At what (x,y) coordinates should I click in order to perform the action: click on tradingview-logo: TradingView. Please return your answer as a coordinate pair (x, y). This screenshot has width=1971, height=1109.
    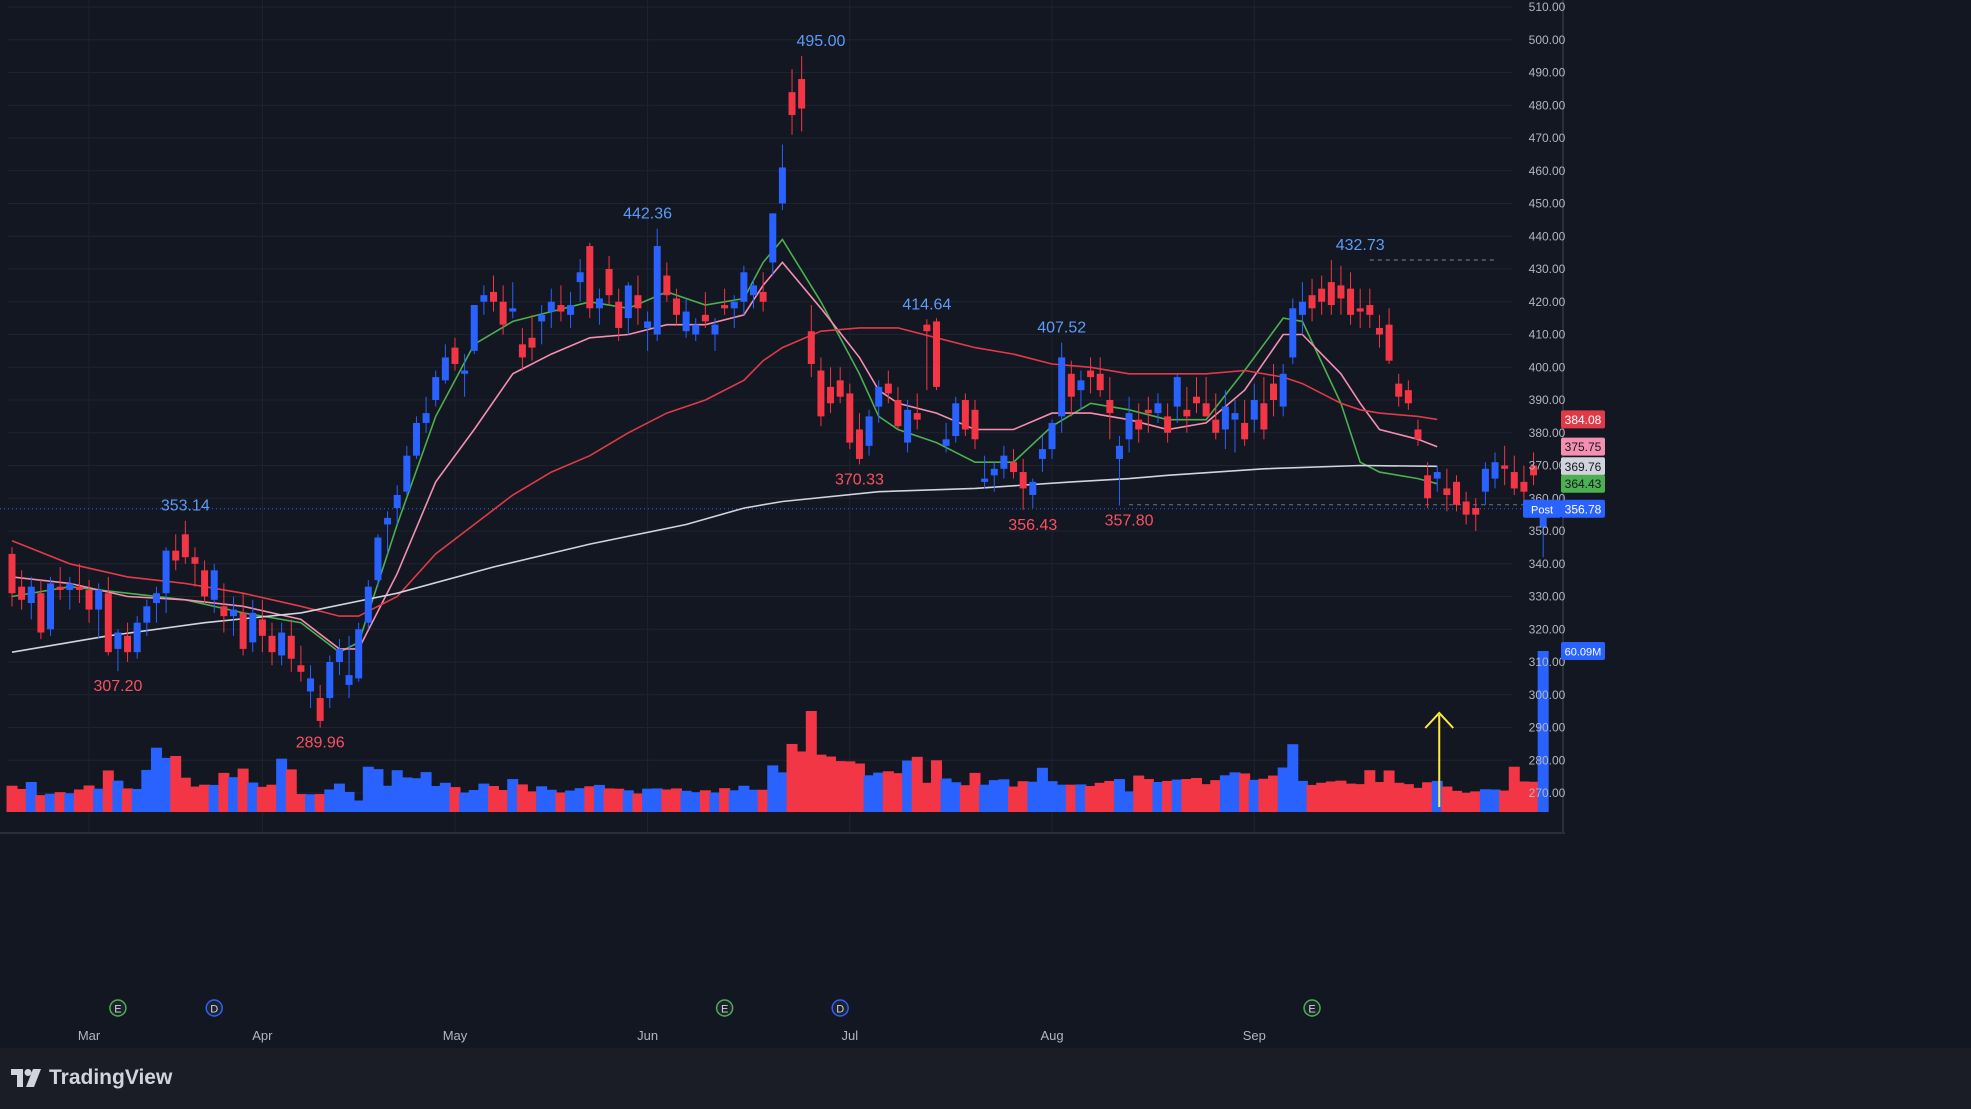
    Looking at the image, I should click on (91, 1078).